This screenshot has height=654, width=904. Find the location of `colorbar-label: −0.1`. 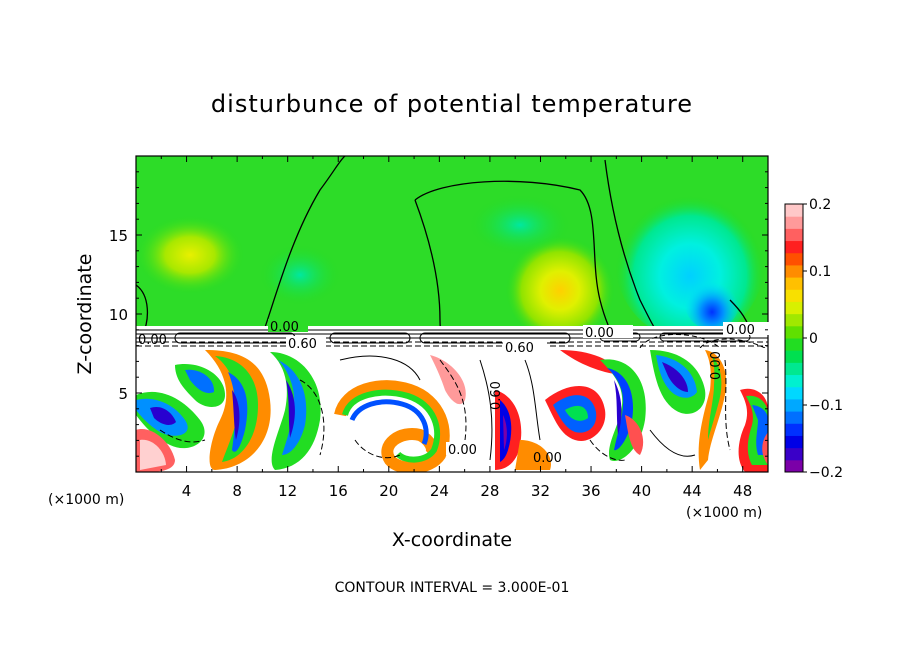

colorbar-label: −0.1 is located at coordinates (826, 406).